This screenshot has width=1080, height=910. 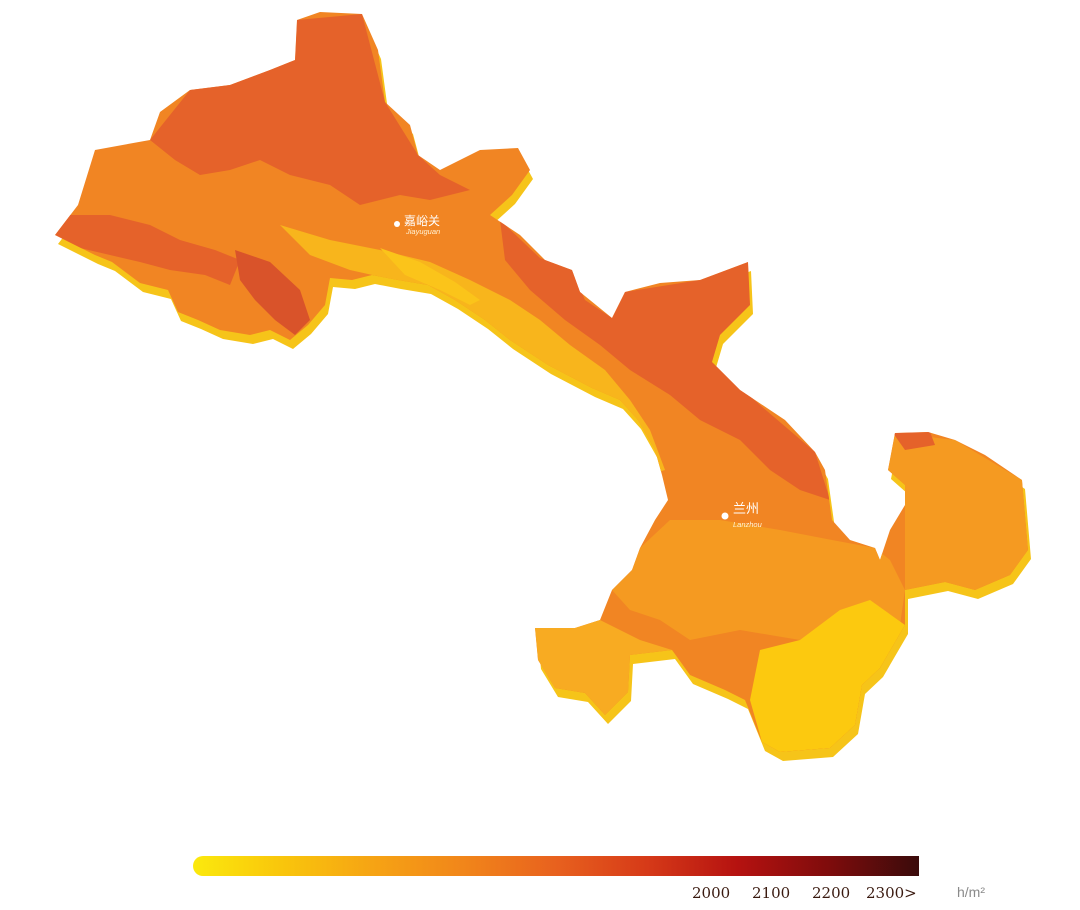 I want to click on legend-tick: 2000, so click(x=711, y=893).